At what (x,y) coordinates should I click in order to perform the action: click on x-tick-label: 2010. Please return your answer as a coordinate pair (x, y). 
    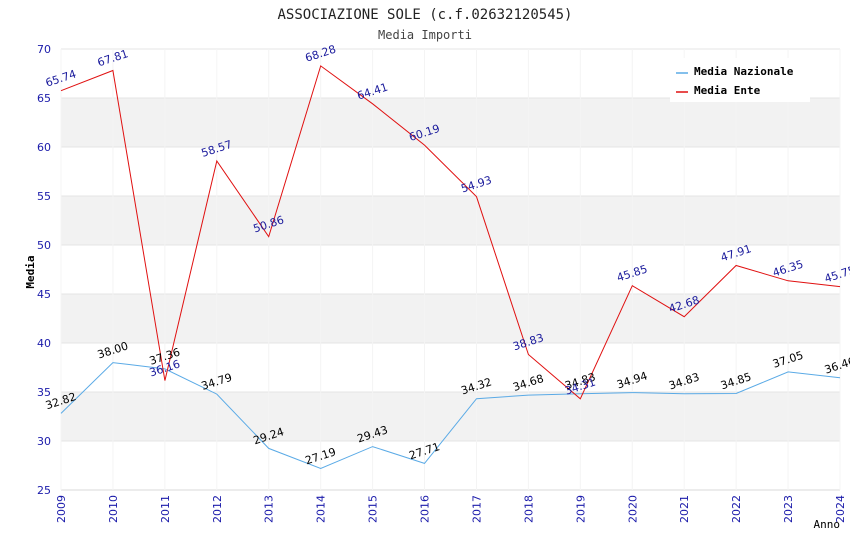
    Looking at the image, I should click on (113, 509).